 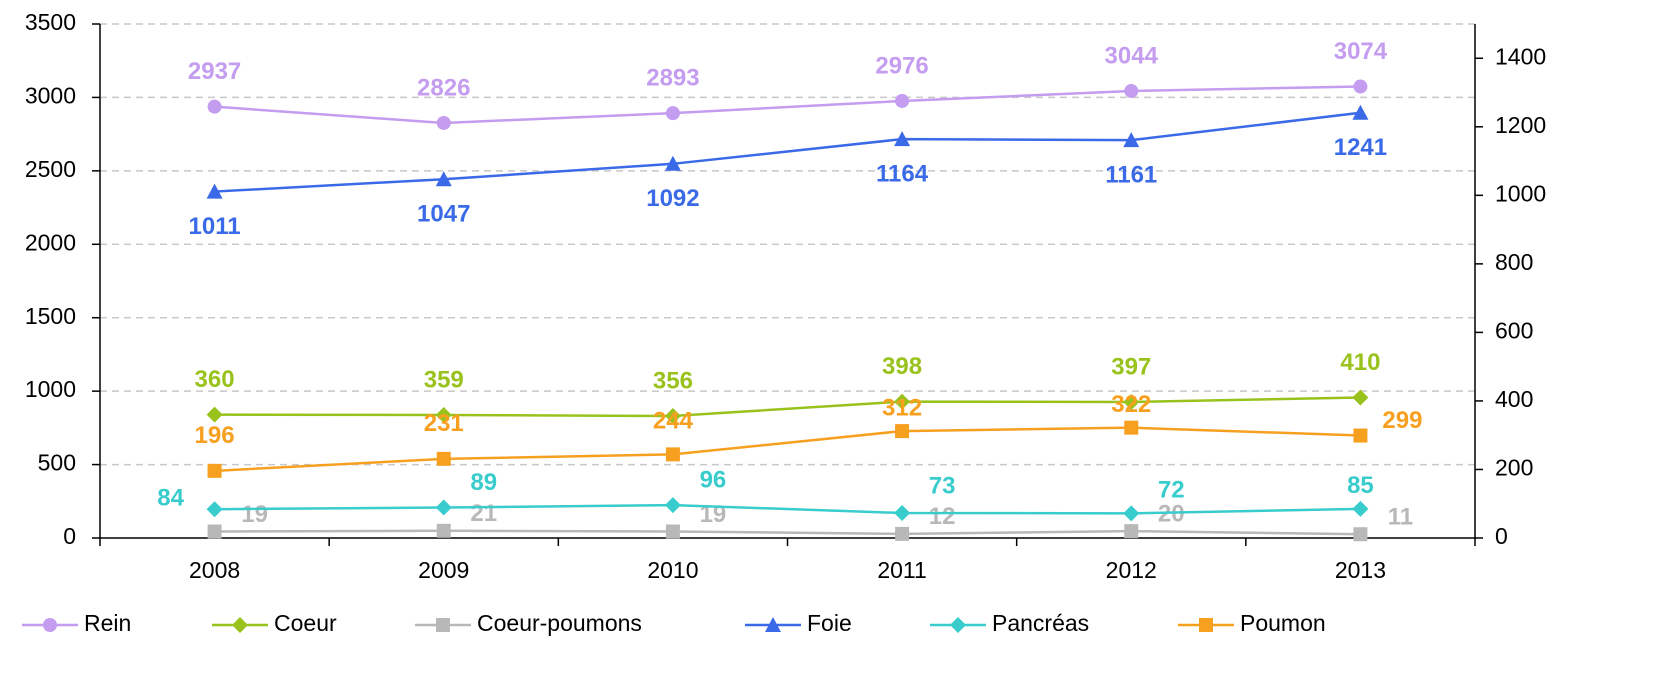 What do you see at coordinates (444, 379) in the screenshot?
I see `data-label: 359` at bounding box center [444, 379].